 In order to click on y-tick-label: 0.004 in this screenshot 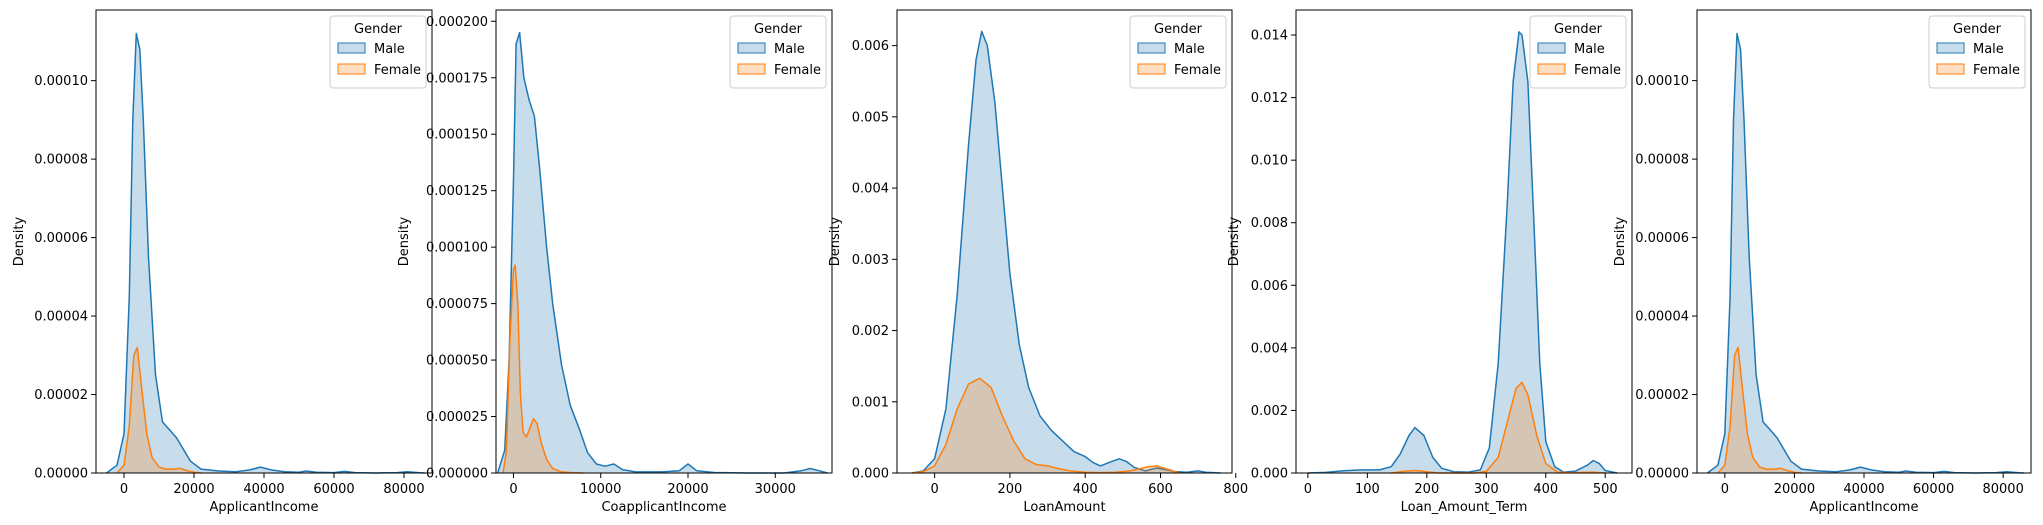, I will do `click(1269, 348)`.